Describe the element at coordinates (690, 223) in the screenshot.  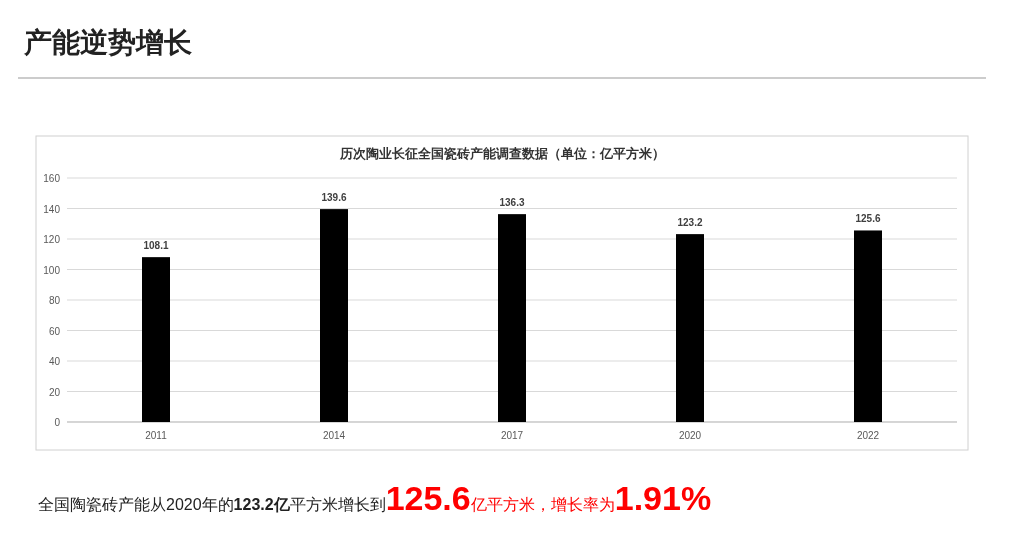
I see `data-label: 123.2` at that location.